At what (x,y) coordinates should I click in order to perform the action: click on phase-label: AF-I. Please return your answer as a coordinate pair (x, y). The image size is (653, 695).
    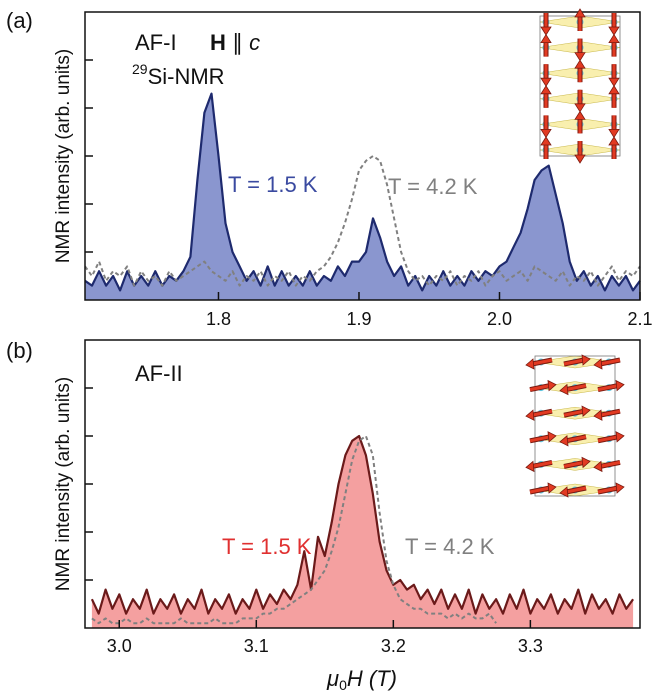
    Looking at the image, I should click on (156, 42).